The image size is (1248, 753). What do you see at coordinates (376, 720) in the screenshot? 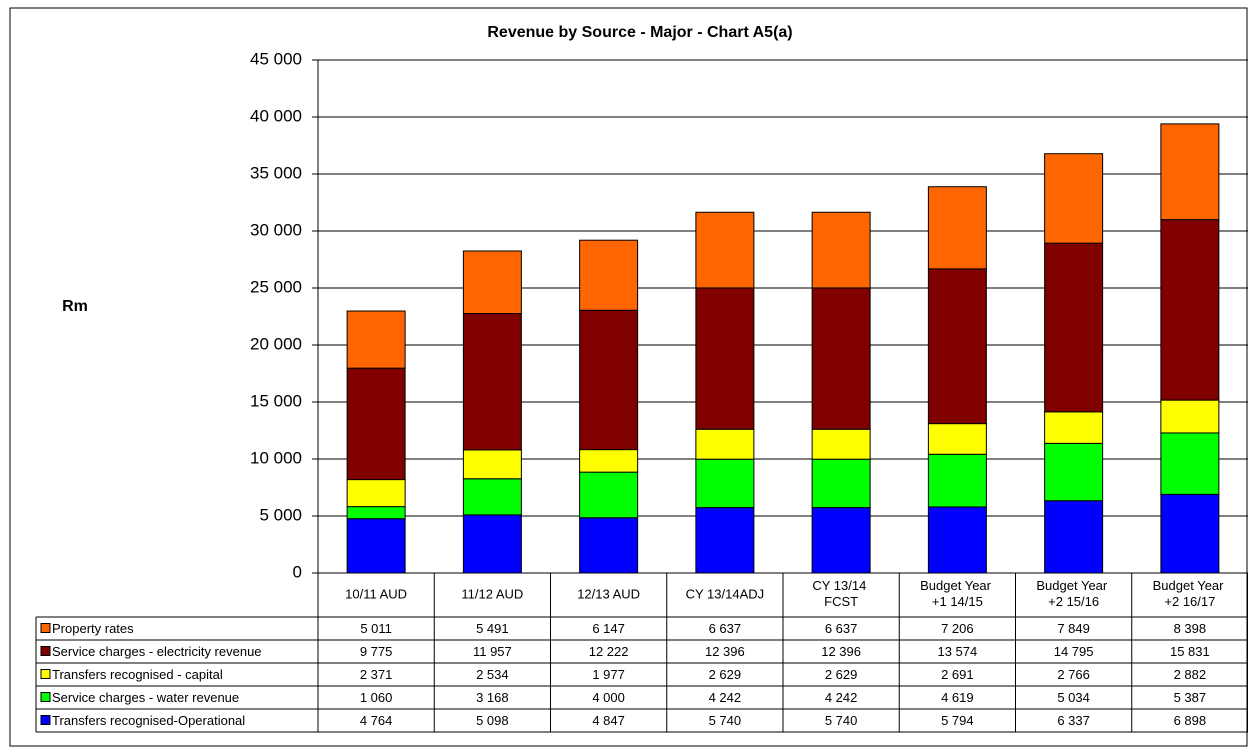
I see `table-value: 4 764` at bounding box center [376, 720].